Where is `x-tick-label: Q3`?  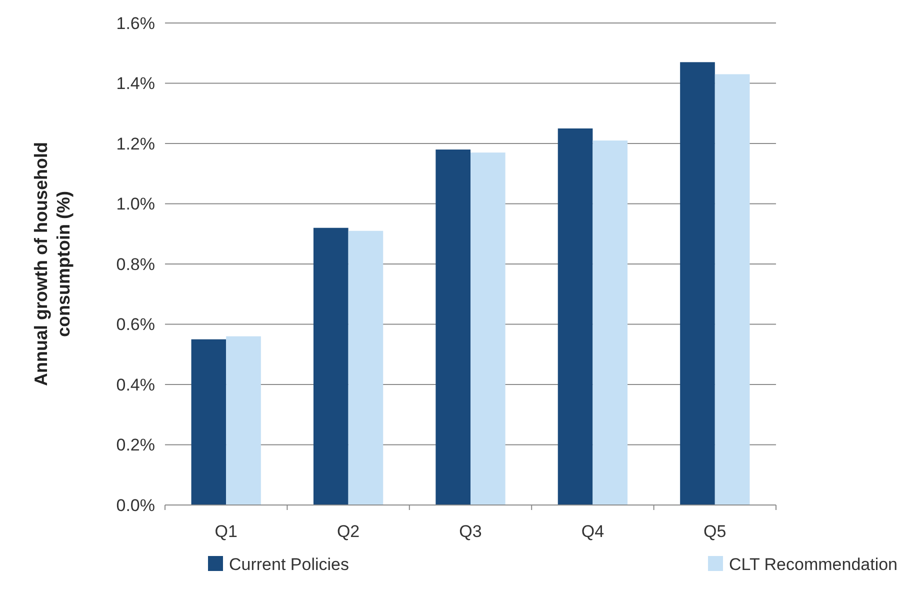
x-tick-label: Q3 is located at coordinates (470, 531).